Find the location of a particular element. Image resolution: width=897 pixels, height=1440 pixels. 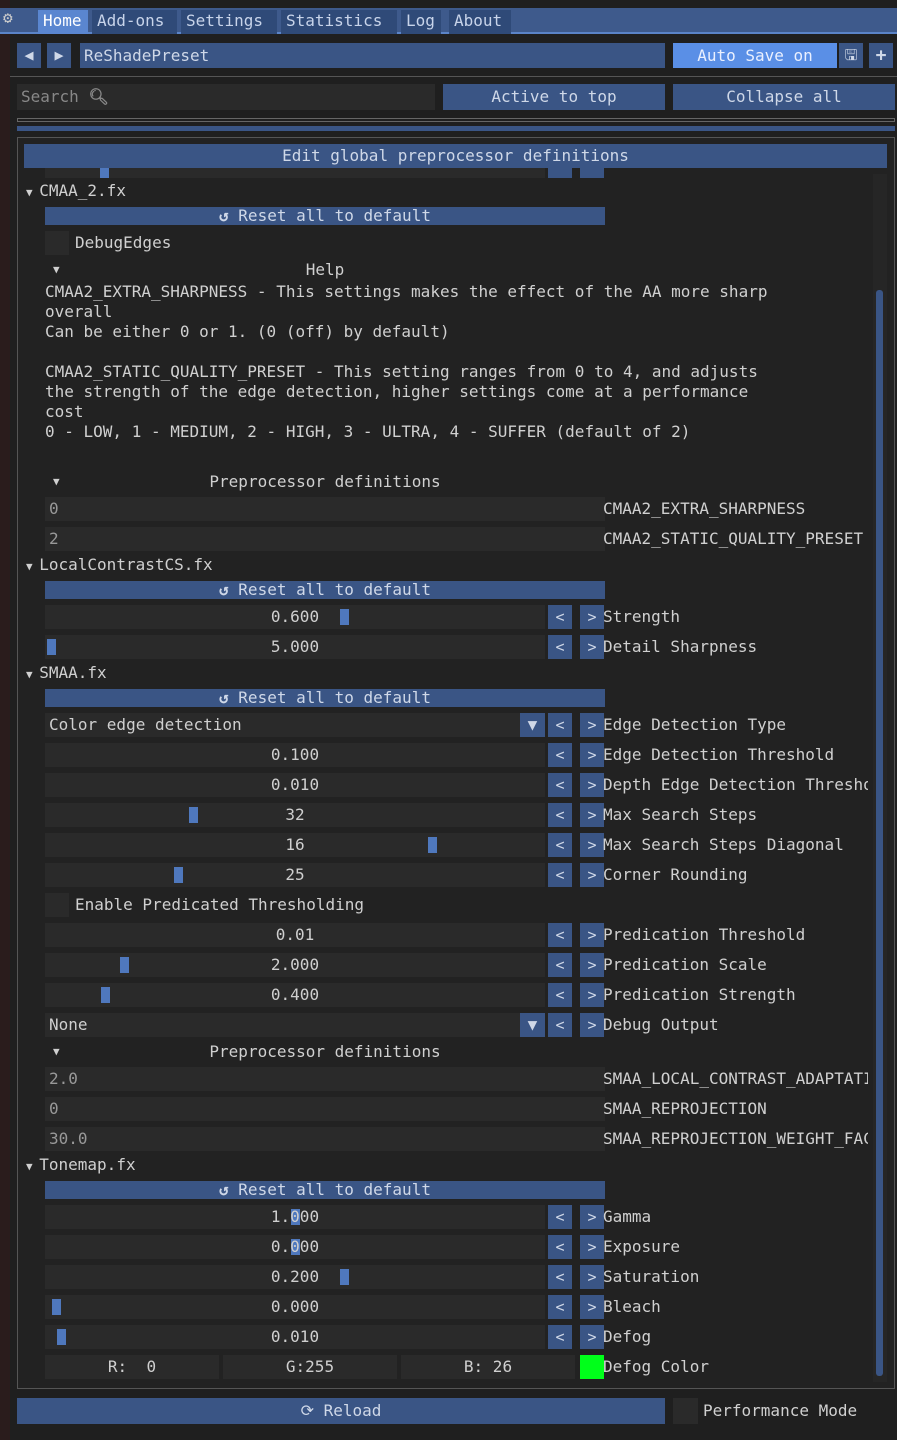

splitter is located at coordinates (456, 120).